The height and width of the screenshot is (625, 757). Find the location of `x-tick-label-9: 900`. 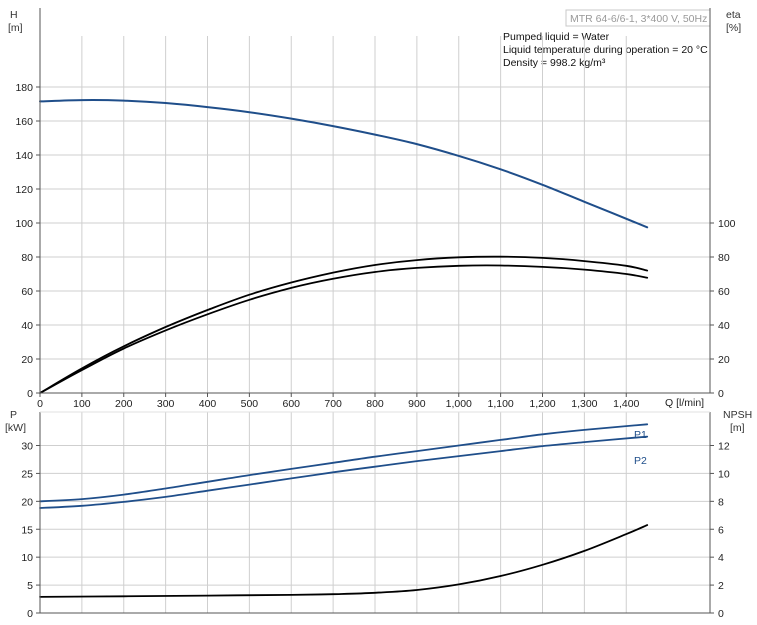

x-tick-label-9: 900 is located at coordinates (417, 404).